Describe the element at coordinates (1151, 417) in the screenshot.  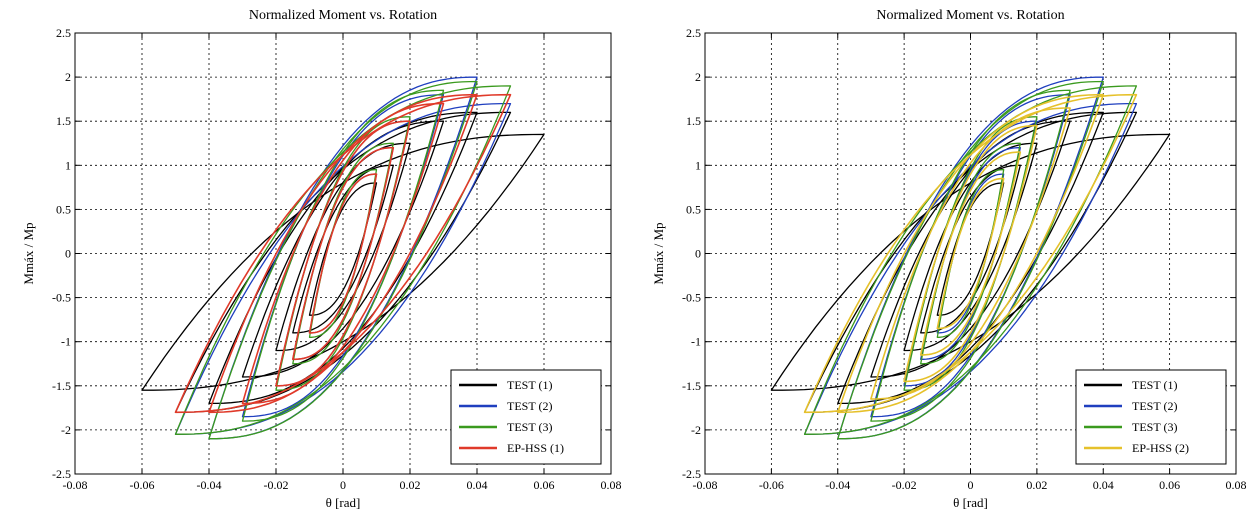
I see `legend: TEST (1) TEST (2) TEST (3) EP-HSS (2)` at that location.